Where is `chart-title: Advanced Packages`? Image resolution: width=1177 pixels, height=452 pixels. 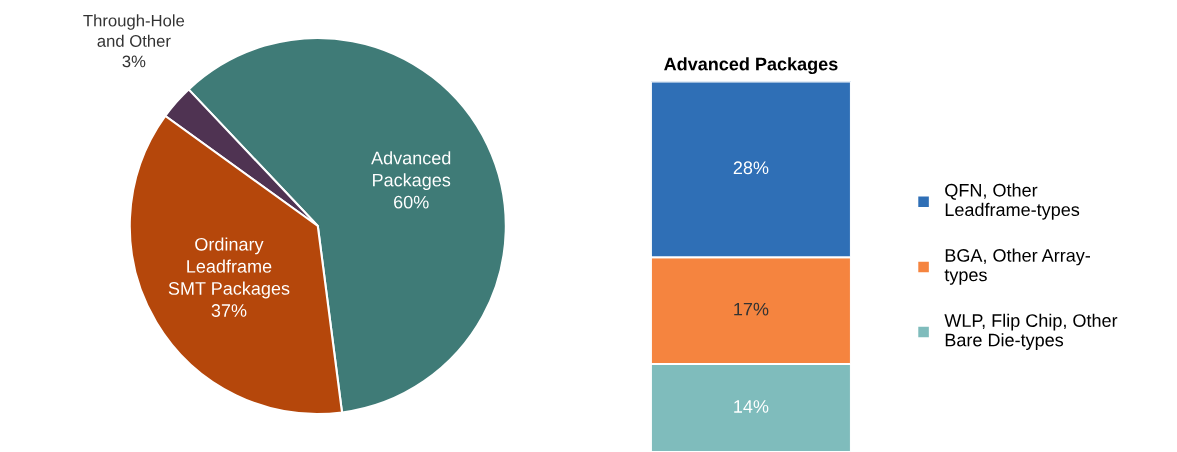 chart-title: Advanced Packages is located at coordinates (751, 66).